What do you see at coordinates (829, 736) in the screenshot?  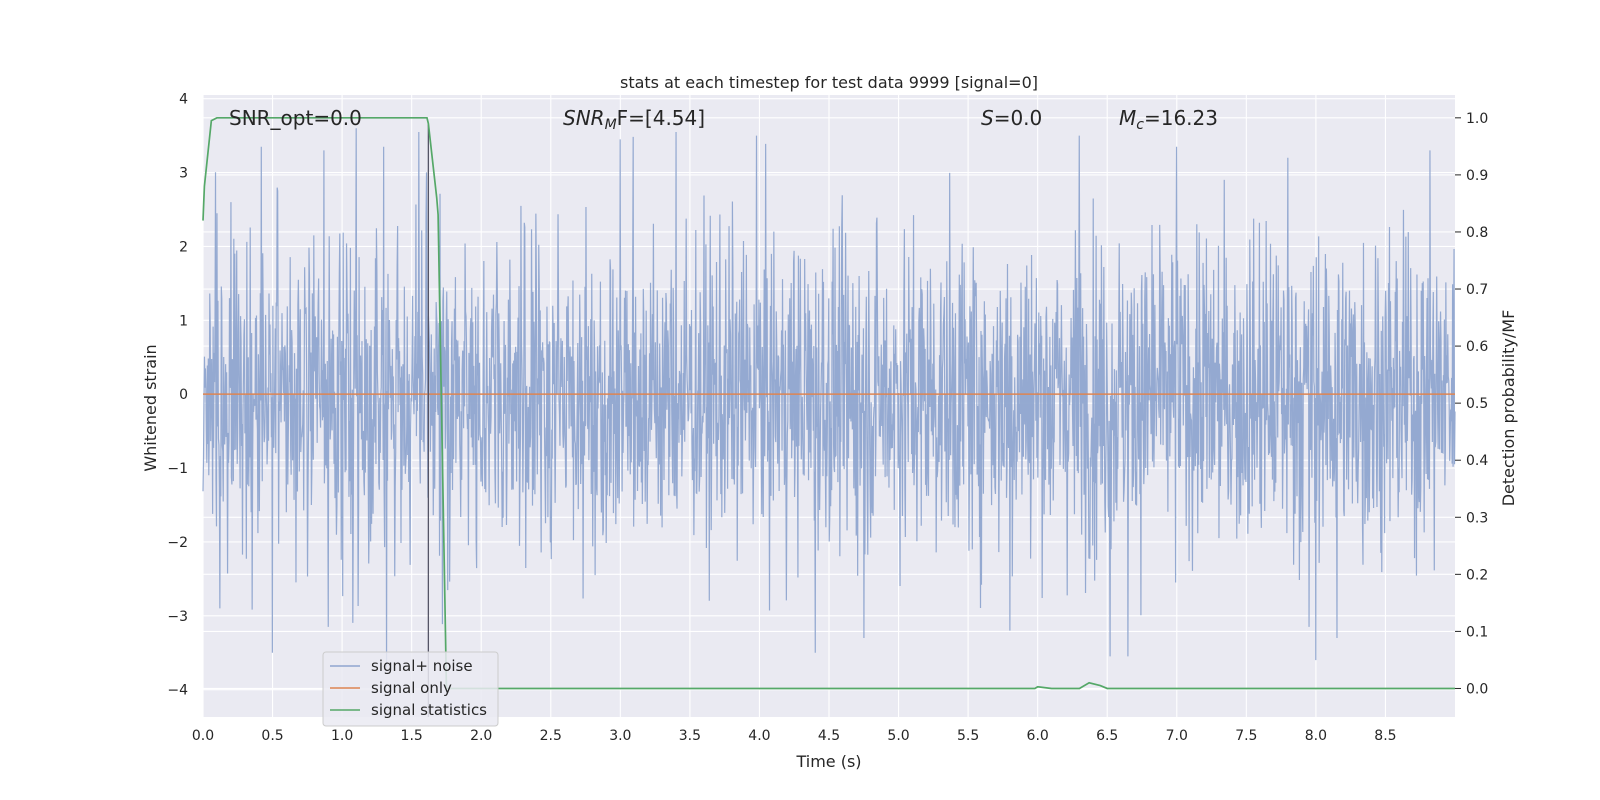 I see `x-tick-label: 4.5` at bounding box center [829, 736].